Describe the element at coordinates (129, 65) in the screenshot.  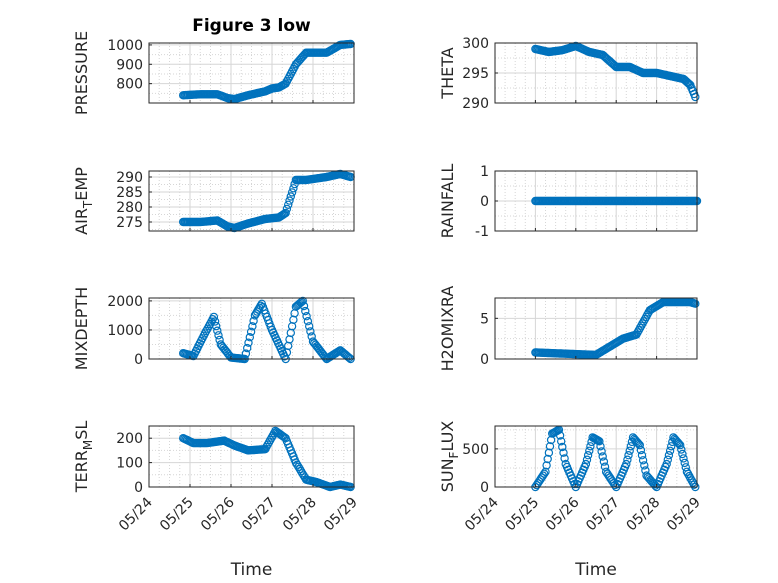
I see `y-tick-label: 900` at that location.